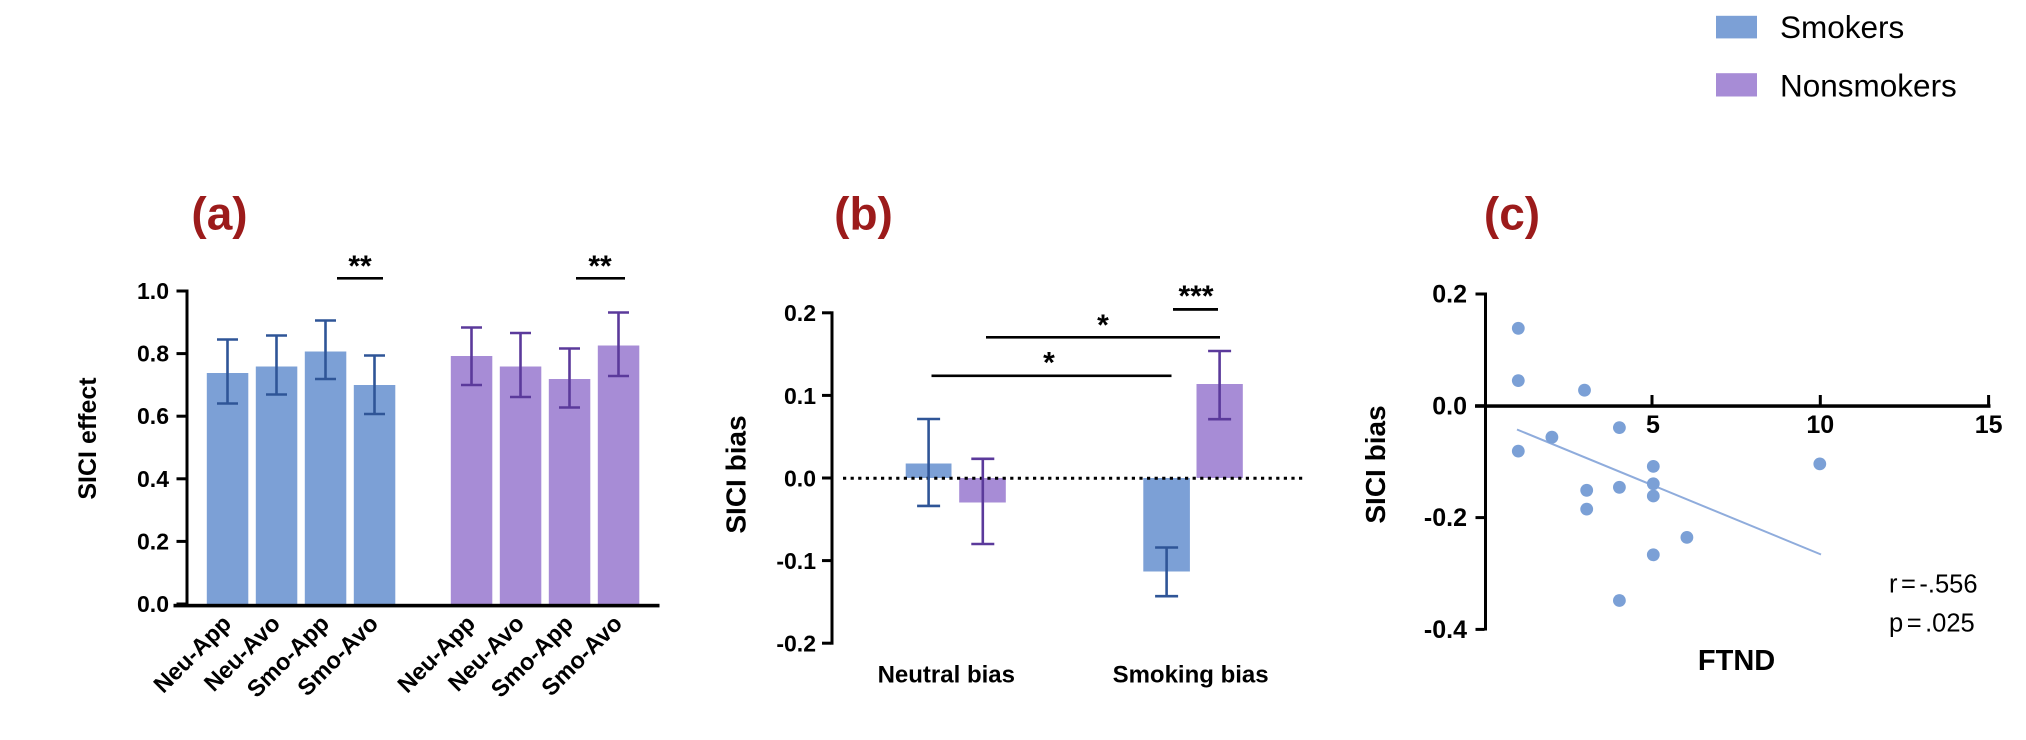 The height and width of the screenshot is (740, 2026). I want to click on svg-text: Neutral bias, so click(946, 675).